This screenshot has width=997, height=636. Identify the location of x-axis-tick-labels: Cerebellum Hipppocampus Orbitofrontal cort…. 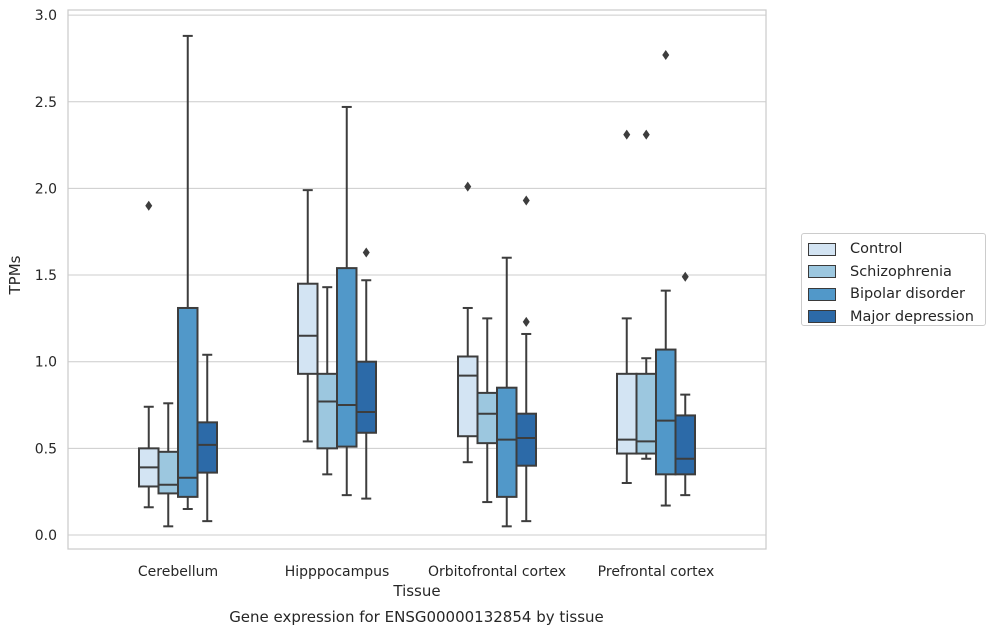
(426, 572).